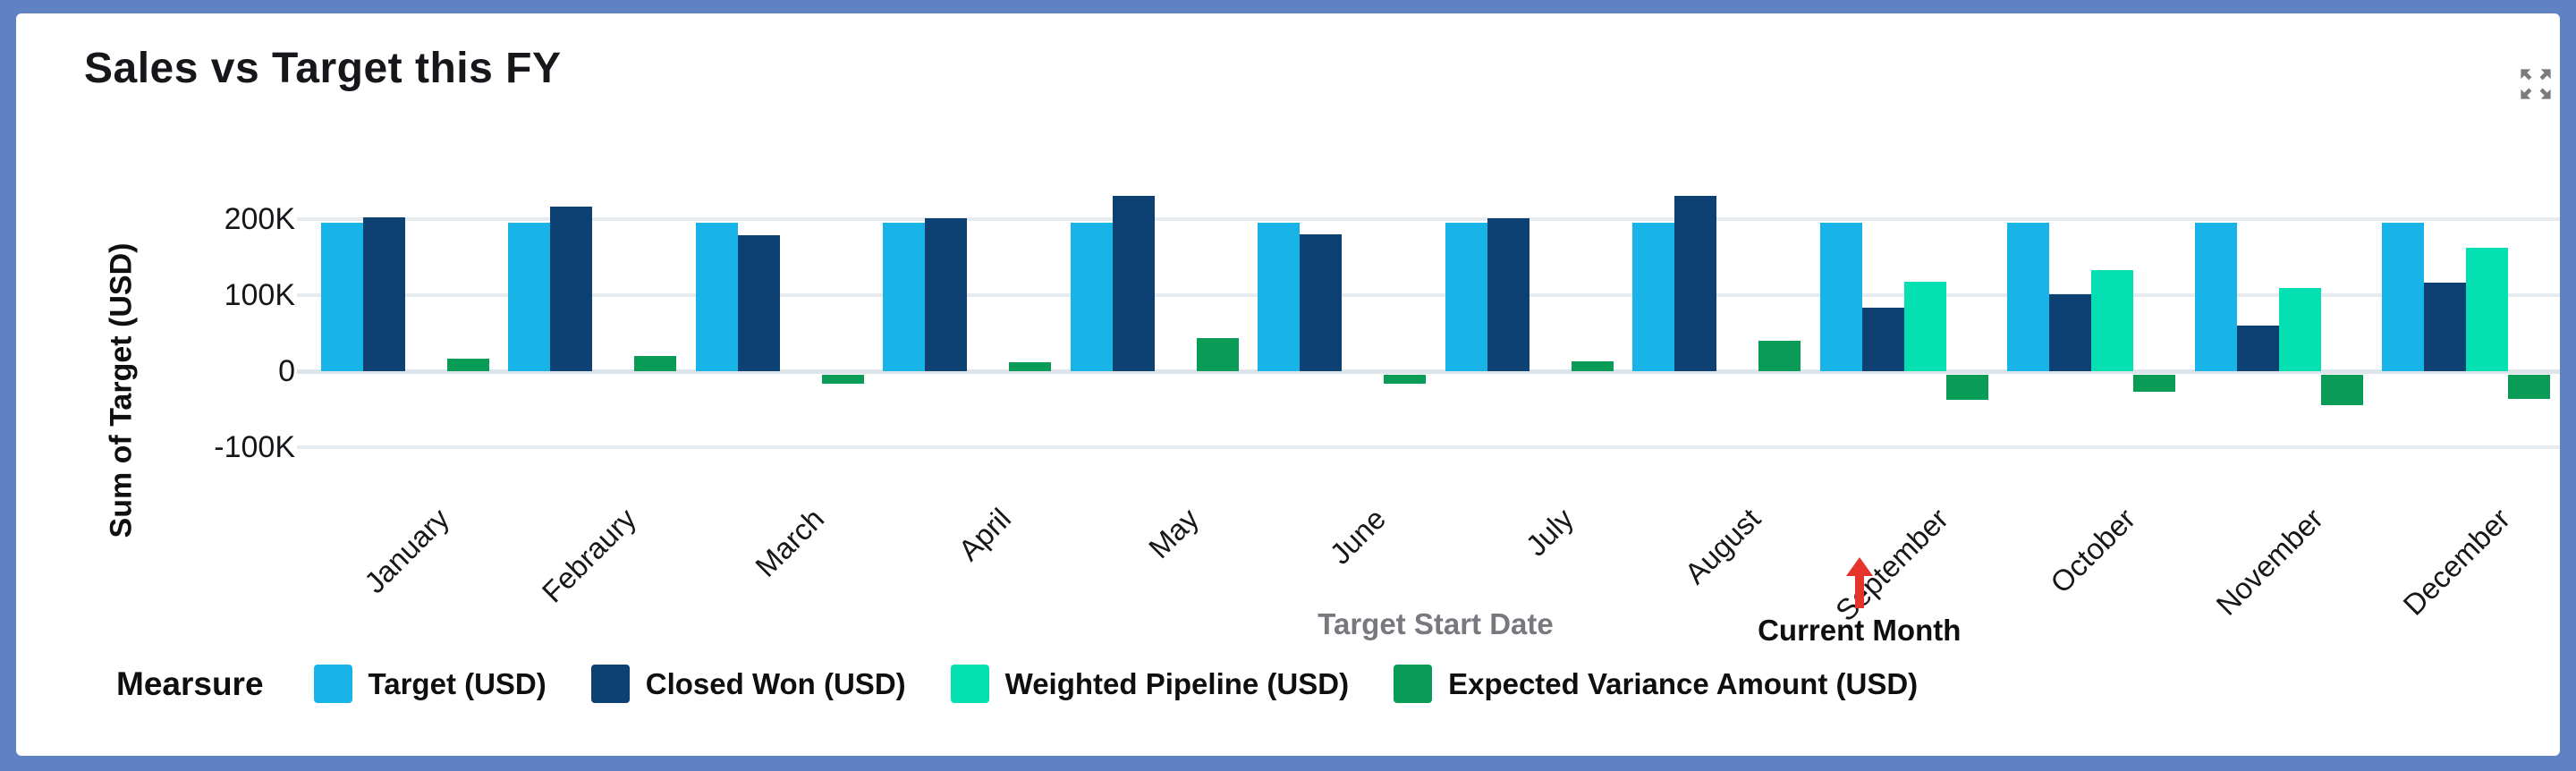  Describe the element at coordinates (1436, 623) in the screenshot. I see `x-axis-title: Target Start Date` at that location.